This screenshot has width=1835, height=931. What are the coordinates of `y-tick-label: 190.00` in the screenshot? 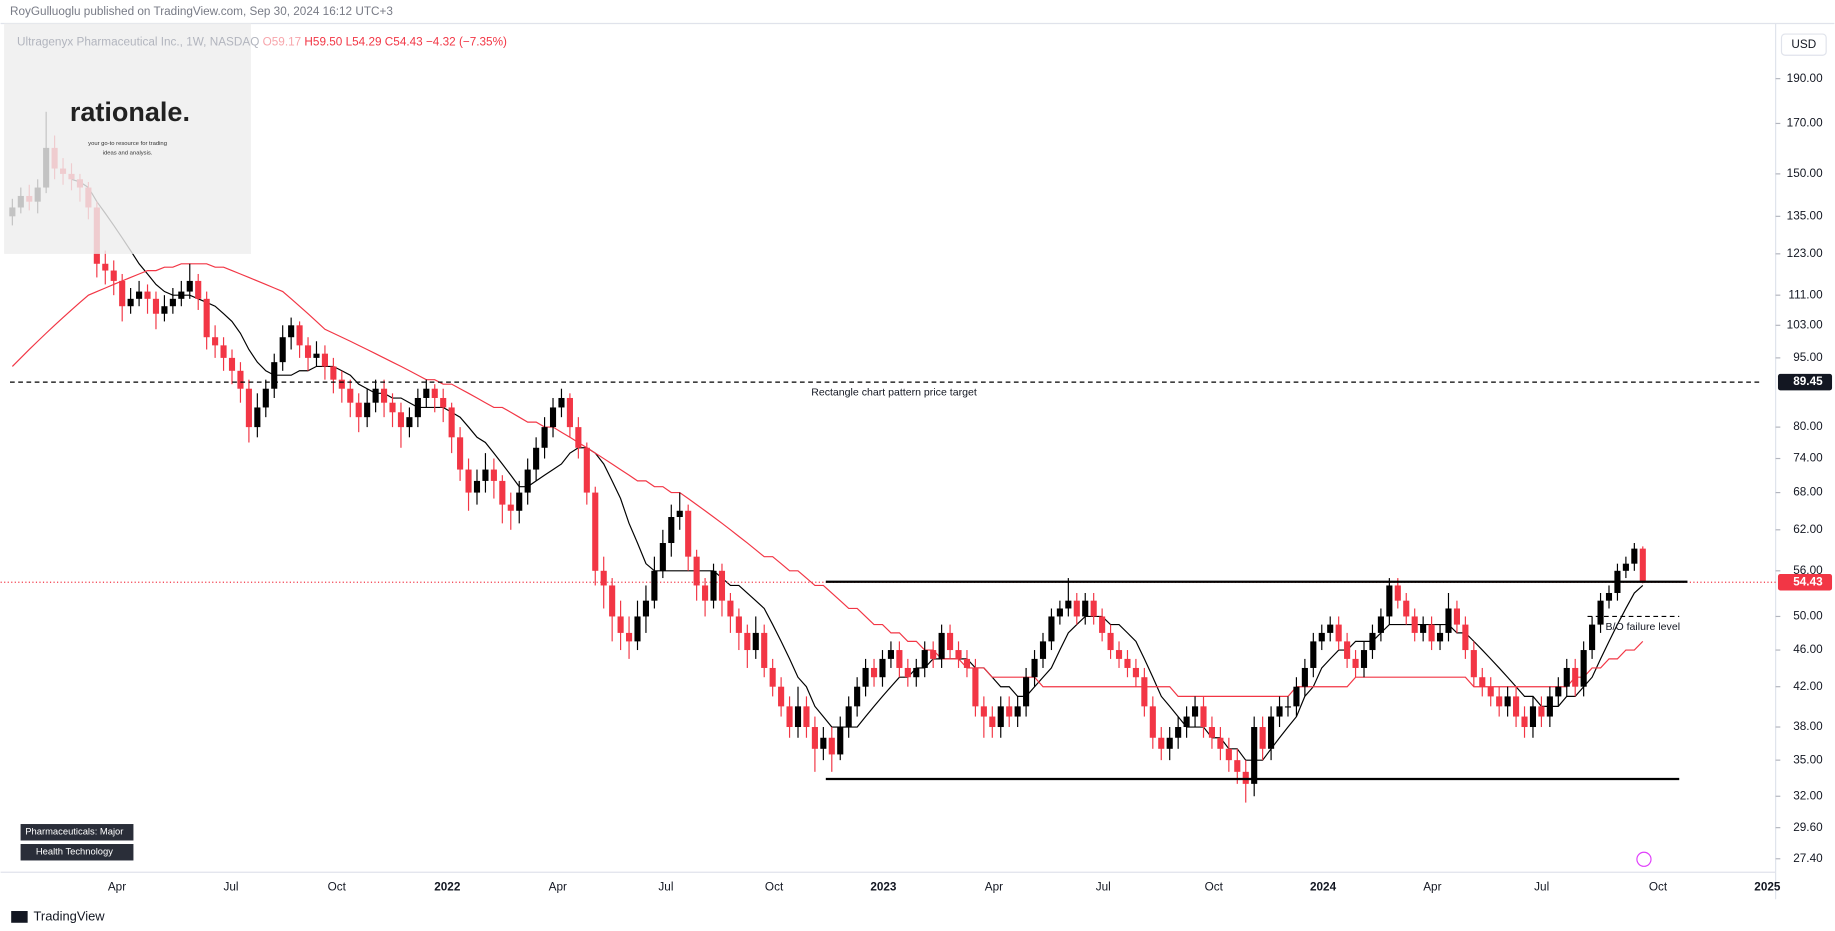 It's located at (1805, 78).